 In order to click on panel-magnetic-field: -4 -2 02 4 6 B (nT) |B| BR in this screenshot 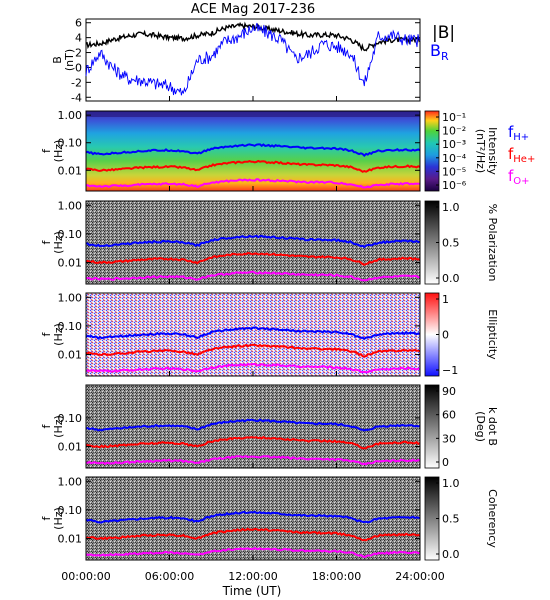, I will do `click(253, 61)`.